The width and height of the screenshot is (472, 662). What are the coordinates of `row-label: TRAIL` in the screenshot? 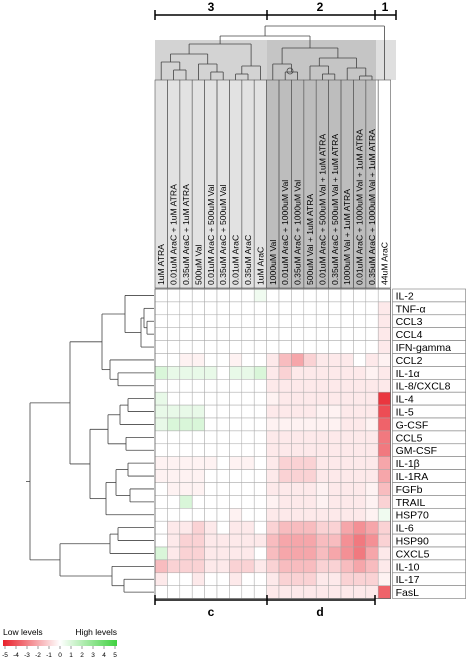 It's located at (411, 503).